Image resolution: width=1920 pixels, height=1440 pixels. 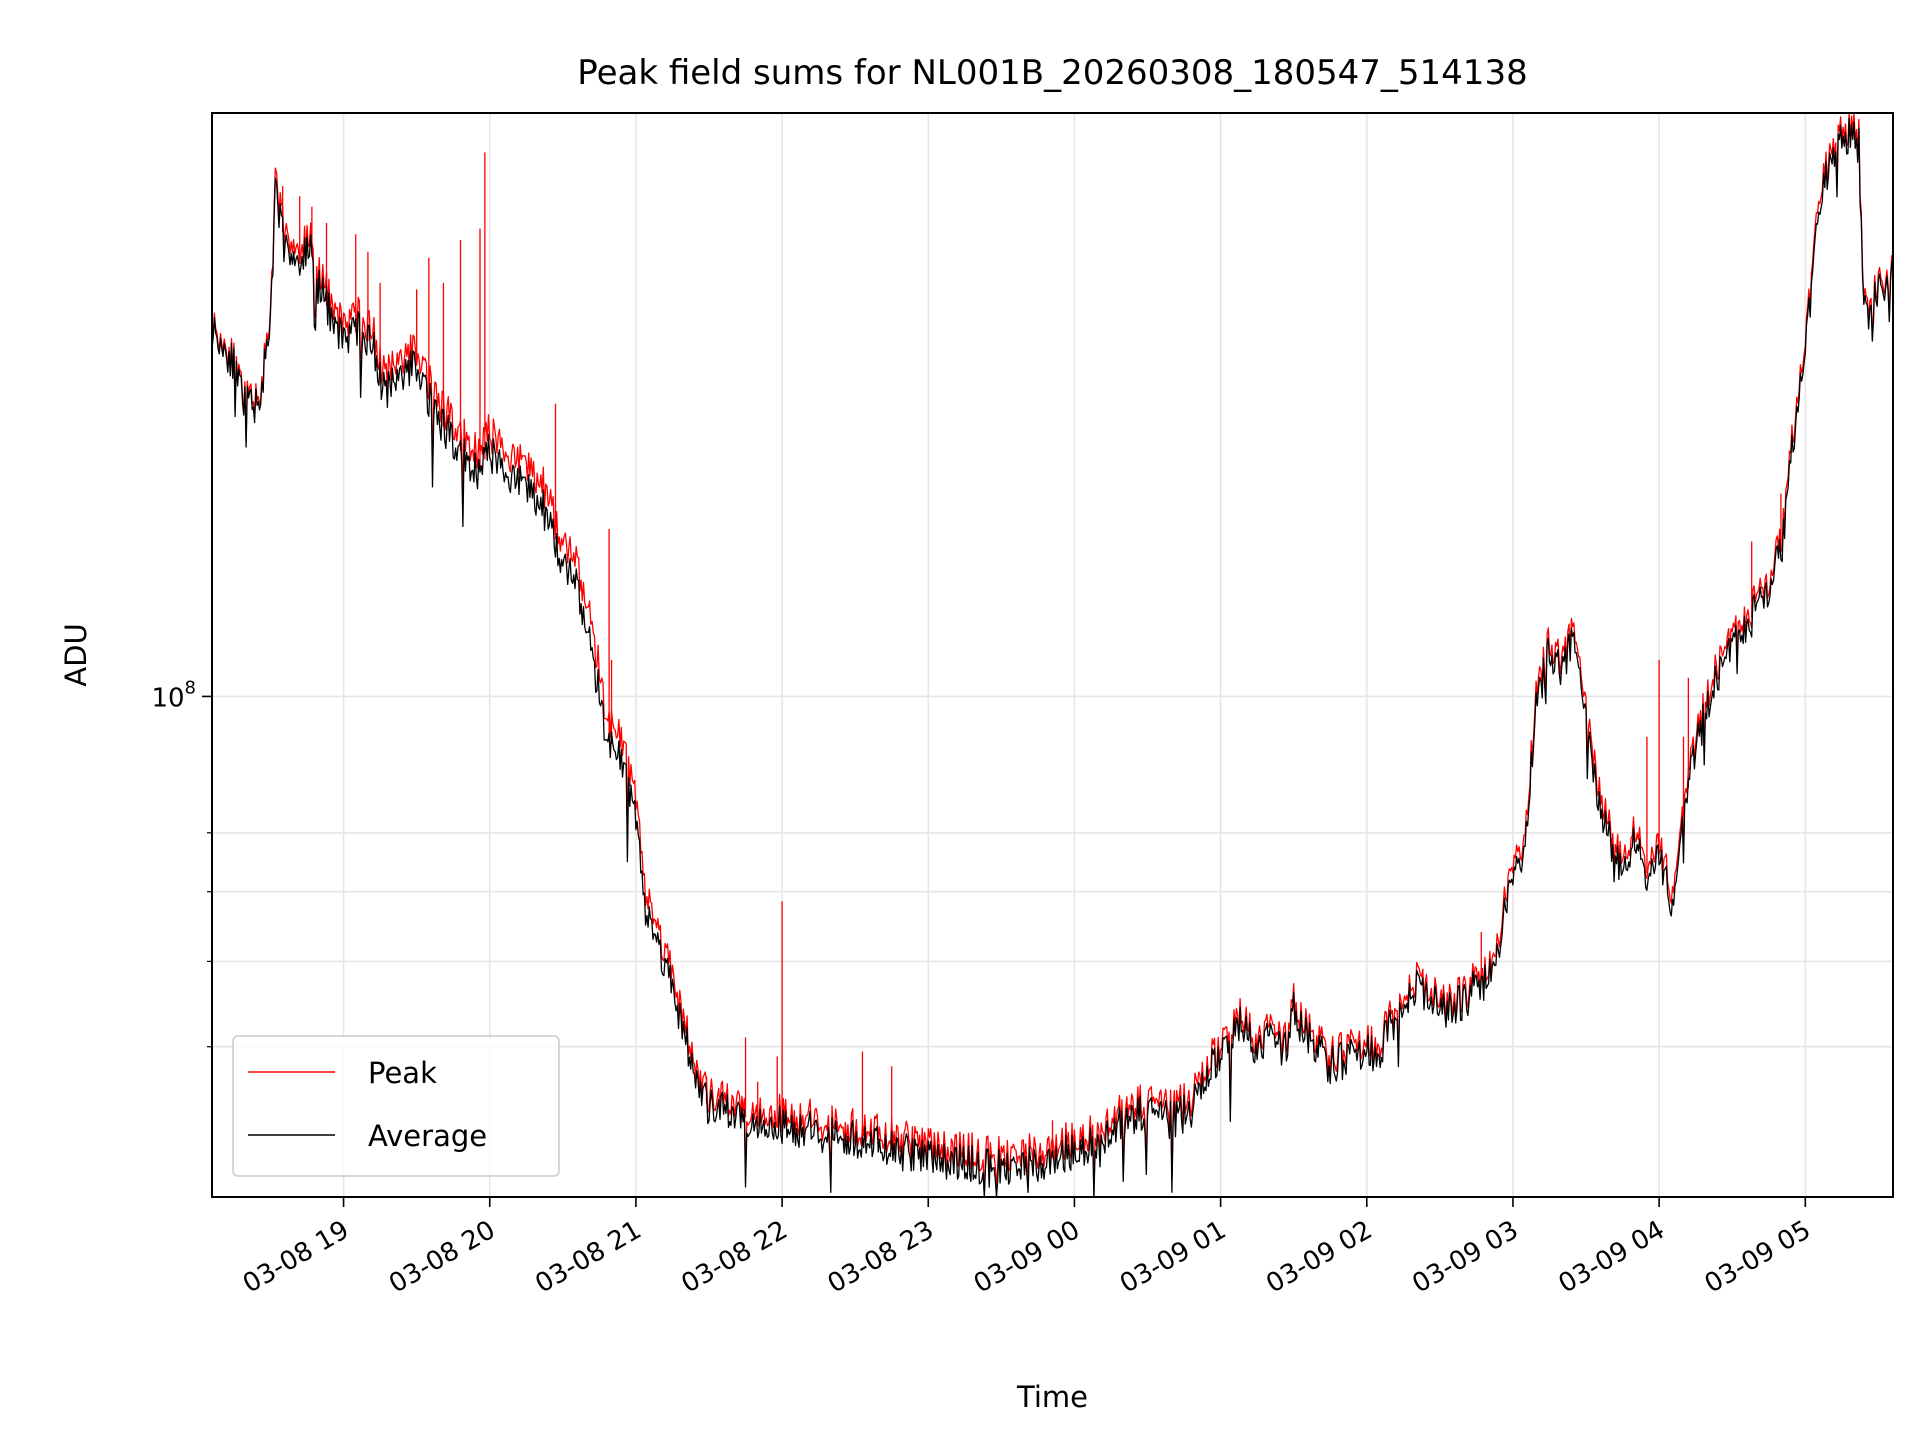 I want to click on y-tick-label-exponent: 8, so click(x=190, y=687).